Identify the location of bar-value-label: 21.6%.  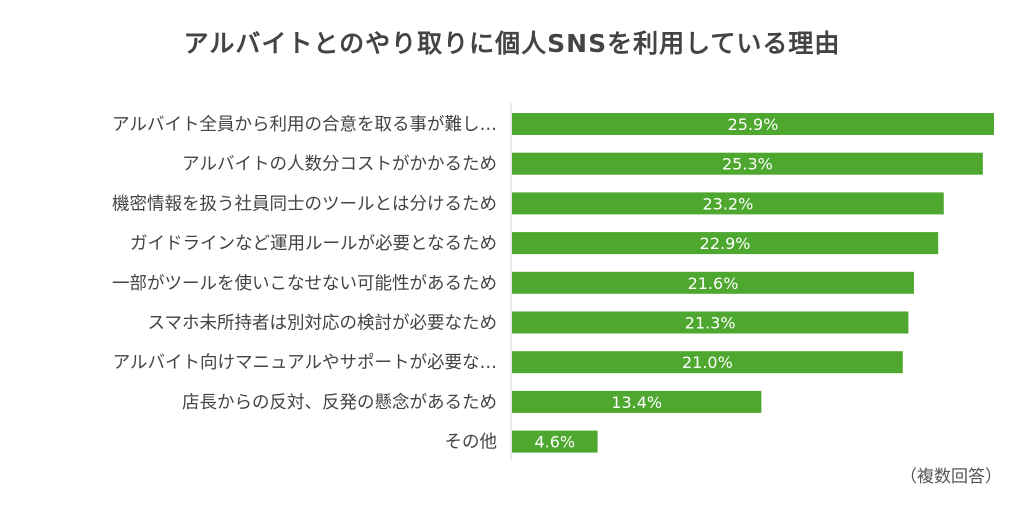
(713, 283).